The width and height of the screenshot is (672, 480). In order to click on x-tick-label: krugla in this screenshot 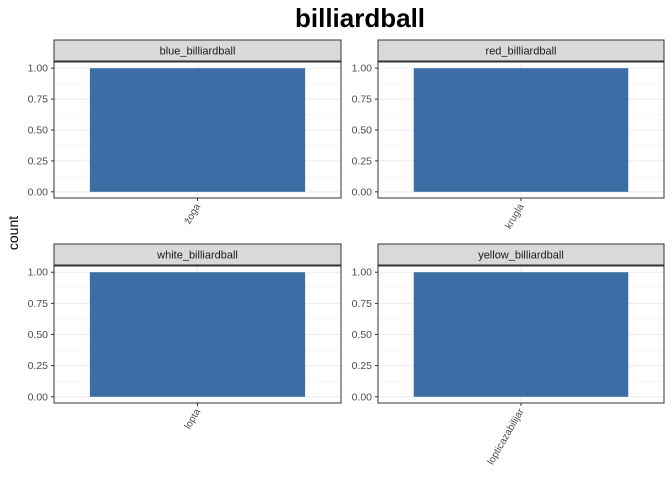, I will do `click(514, 216)`.